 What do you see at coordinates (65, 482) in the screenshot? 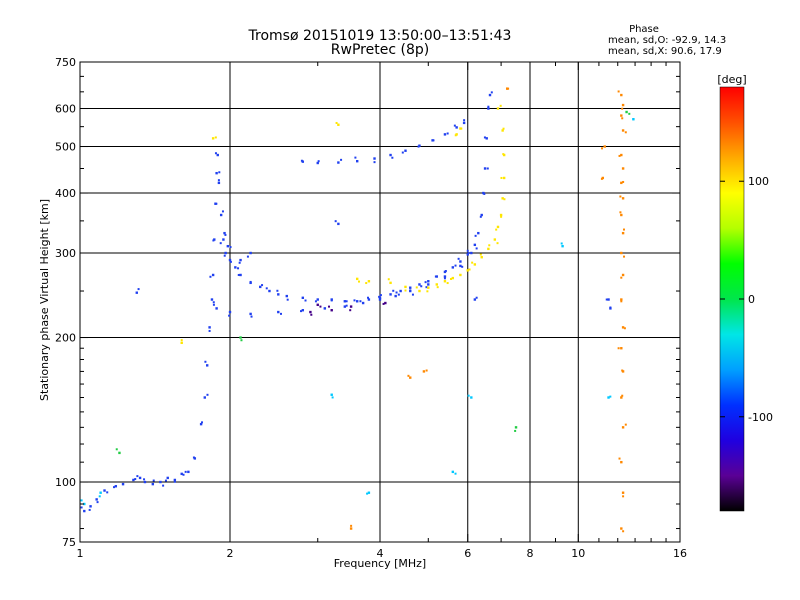
I see `y-tick-label: 100` at bounding box center [65, 482].